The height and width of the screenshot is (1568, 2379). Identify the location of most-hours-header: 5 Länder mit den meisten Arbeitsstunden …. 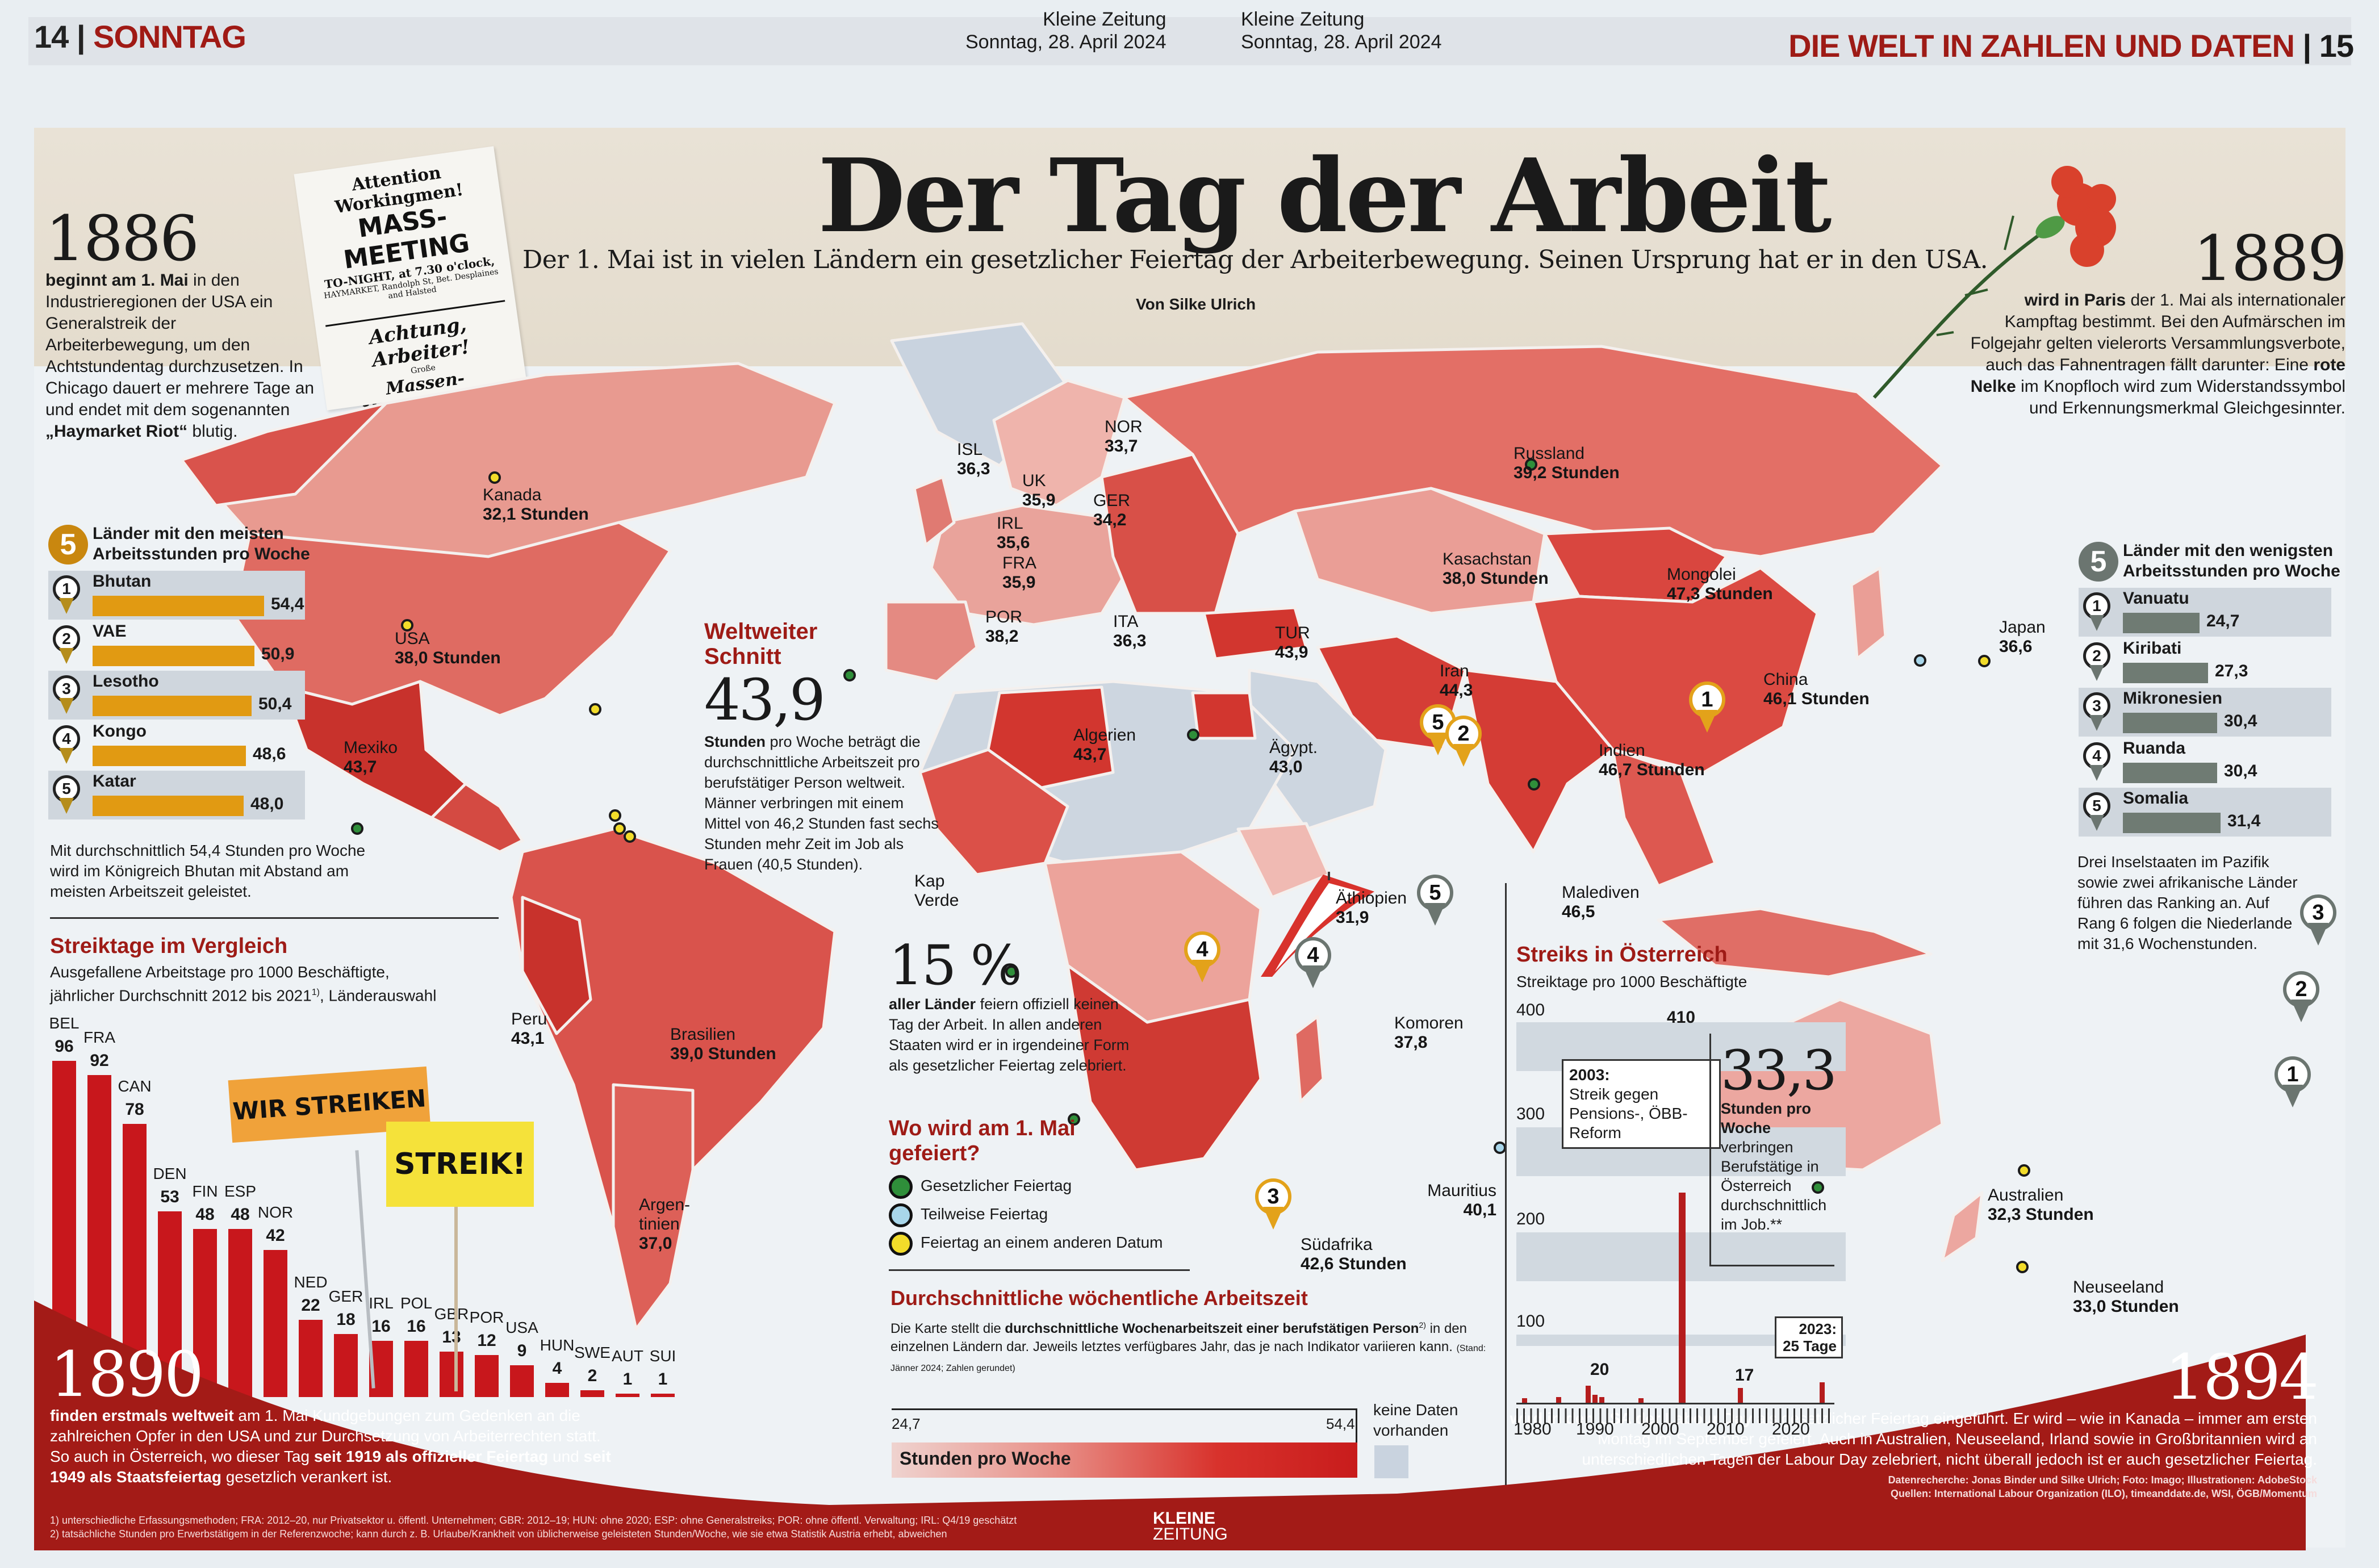
(184, 545).